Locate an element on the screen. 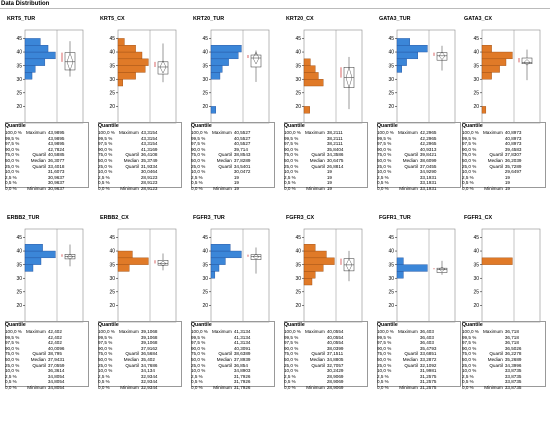 Image resolution: width=550 pixels, height=422 pixels. quantile-row: 97,5 % 36,718 is located at coordinates (505, 343).